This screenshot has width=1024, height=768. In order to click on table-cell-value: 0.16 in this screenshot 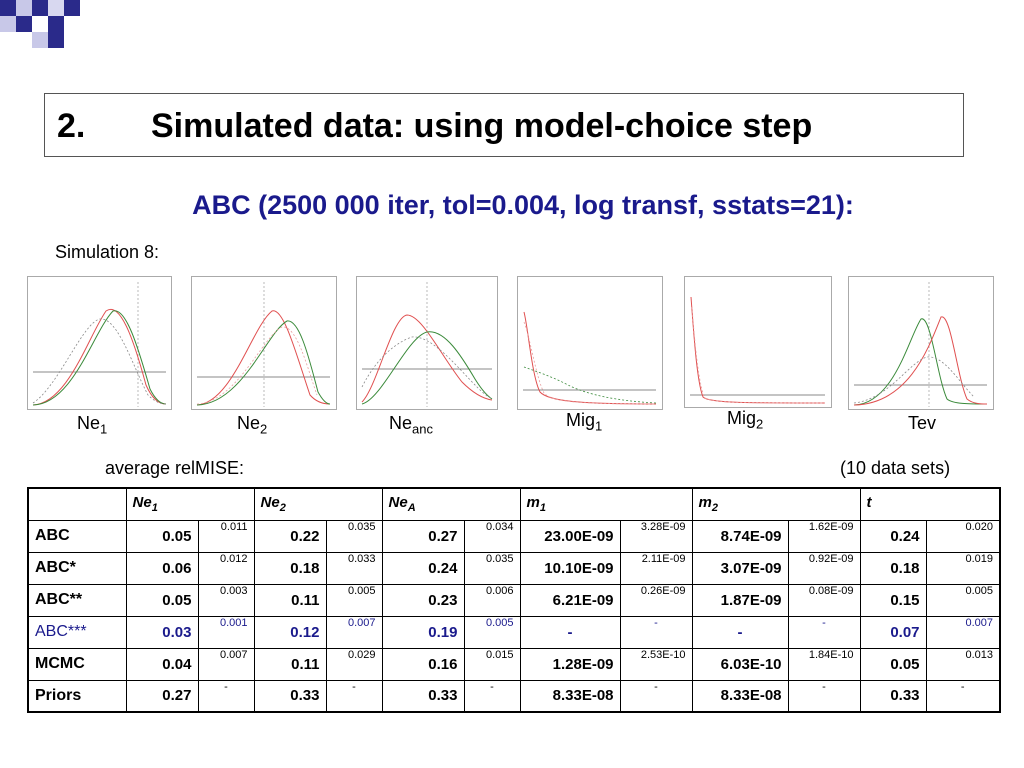, I will do `click(423, 664)`.